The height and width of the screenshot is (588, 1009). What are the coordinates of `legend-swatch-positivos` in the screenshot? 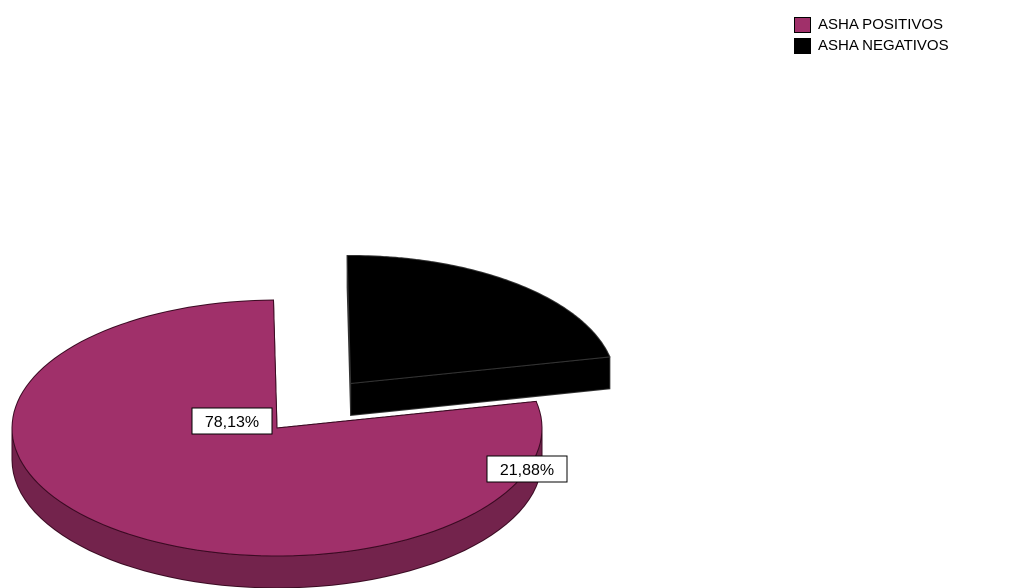 It's located at (802, 24).